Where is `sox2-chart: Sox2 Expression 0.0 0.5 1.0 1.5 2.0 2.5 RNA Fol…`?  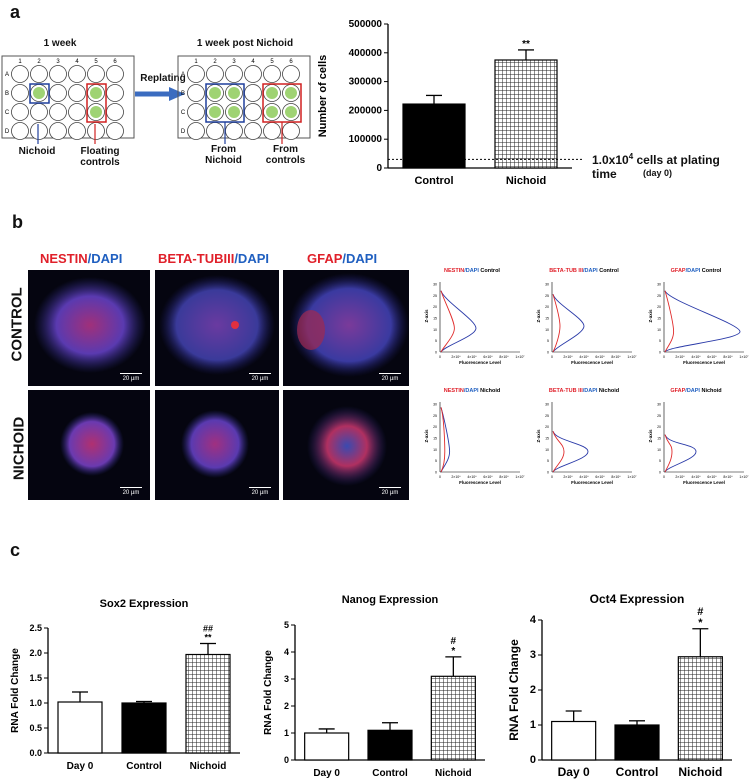 sox2-chart: Sox2 Expression 0.0 0.5 1.0 1.5 2.0 2.5 RNA Fol… is located at coordinates (125, 685).